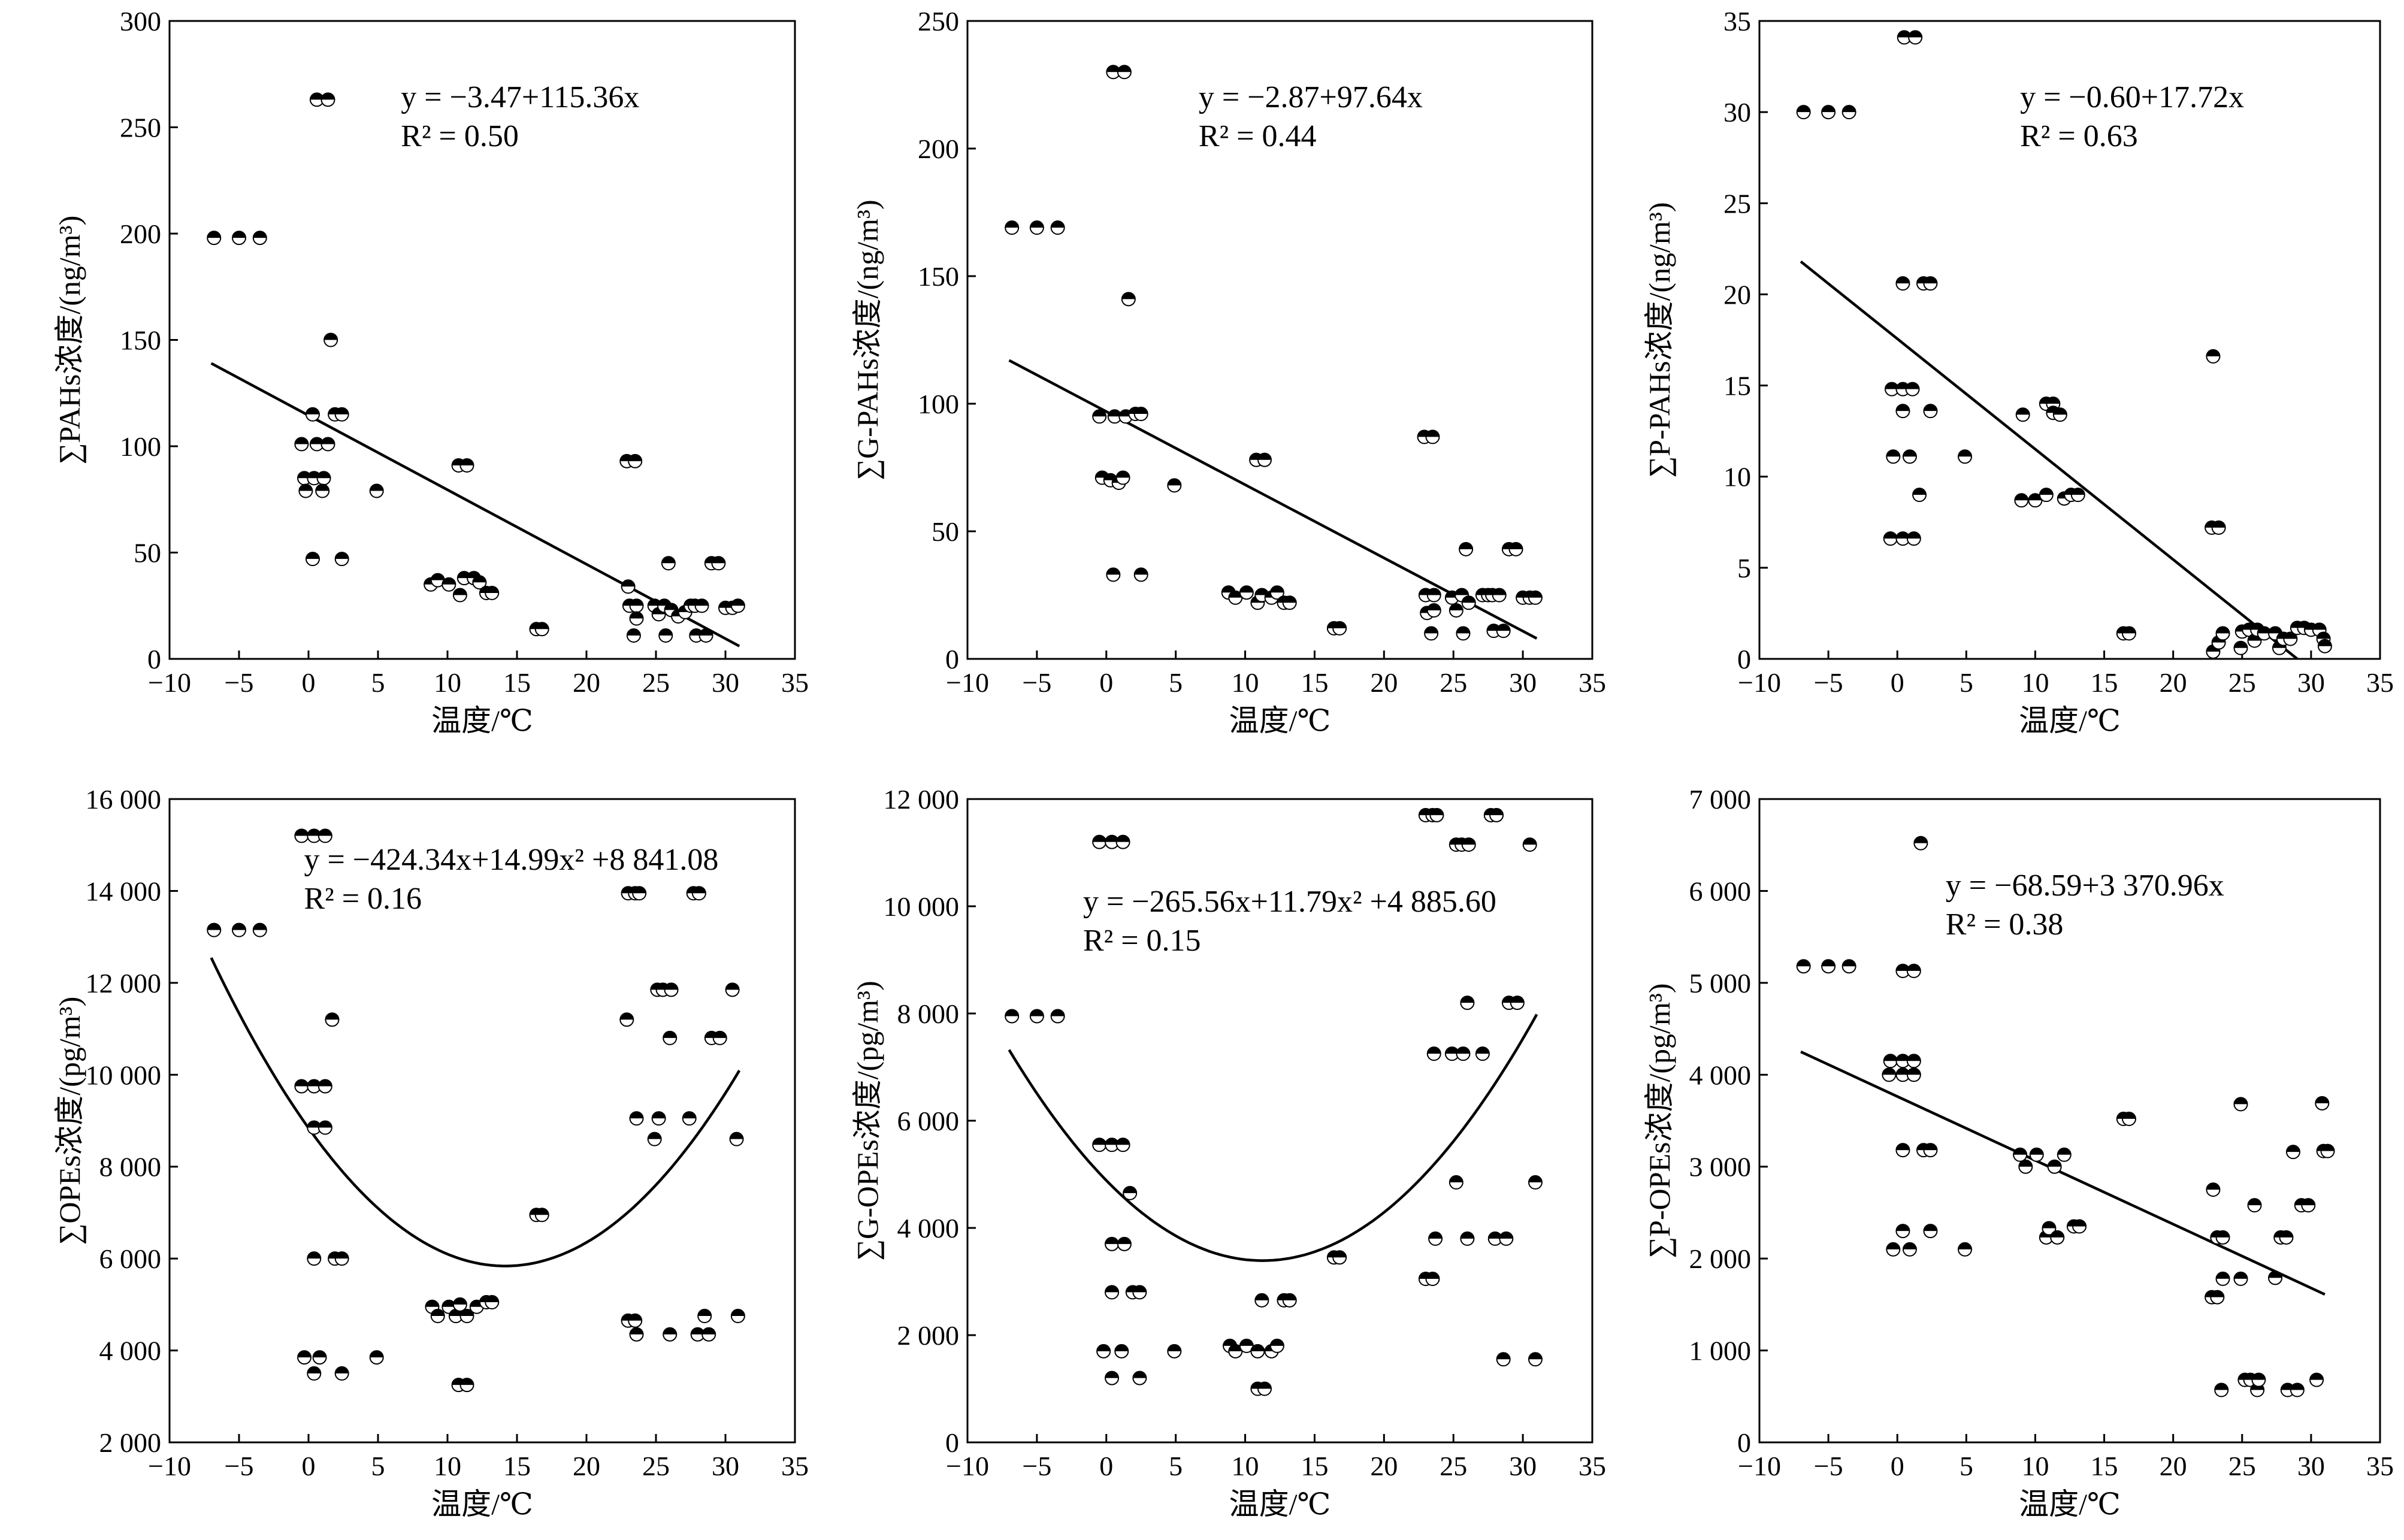 This screenshot has width=2404, height=1540. What do you see at coordinates (929, 1014) in the screenshot?
I see `y-tick-label: 8 000` at bounding box center [929, 1014].